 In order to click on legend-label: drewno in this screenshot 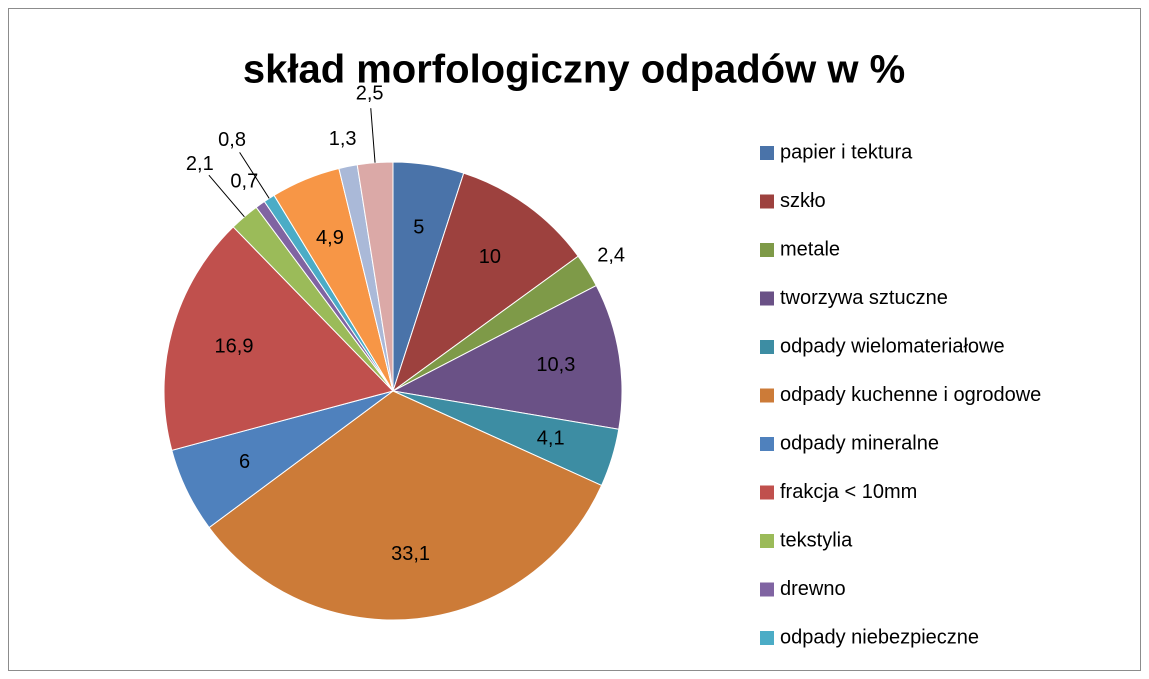, I will do `click(813, 589)`.